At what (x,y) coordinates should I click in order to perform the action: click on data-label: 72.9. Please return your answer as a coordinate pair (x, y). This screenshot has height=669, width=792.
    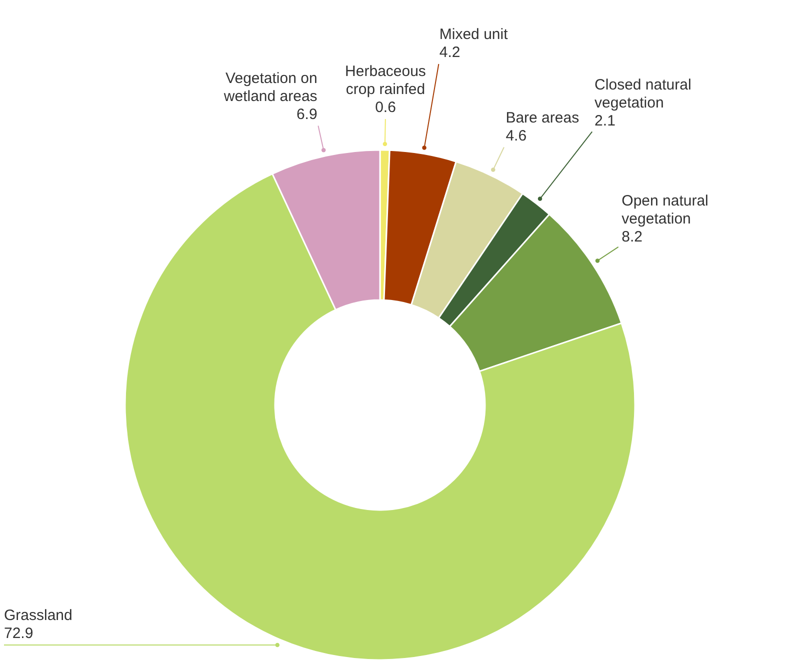
    Looking at the image, I should click on (19, 633).